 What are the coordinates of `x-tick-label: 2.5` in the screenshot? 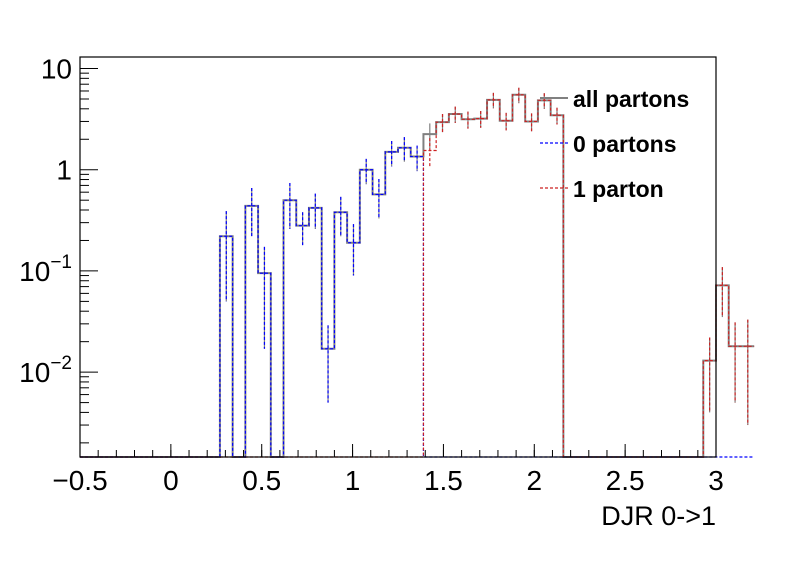 It's located at (625, 480).